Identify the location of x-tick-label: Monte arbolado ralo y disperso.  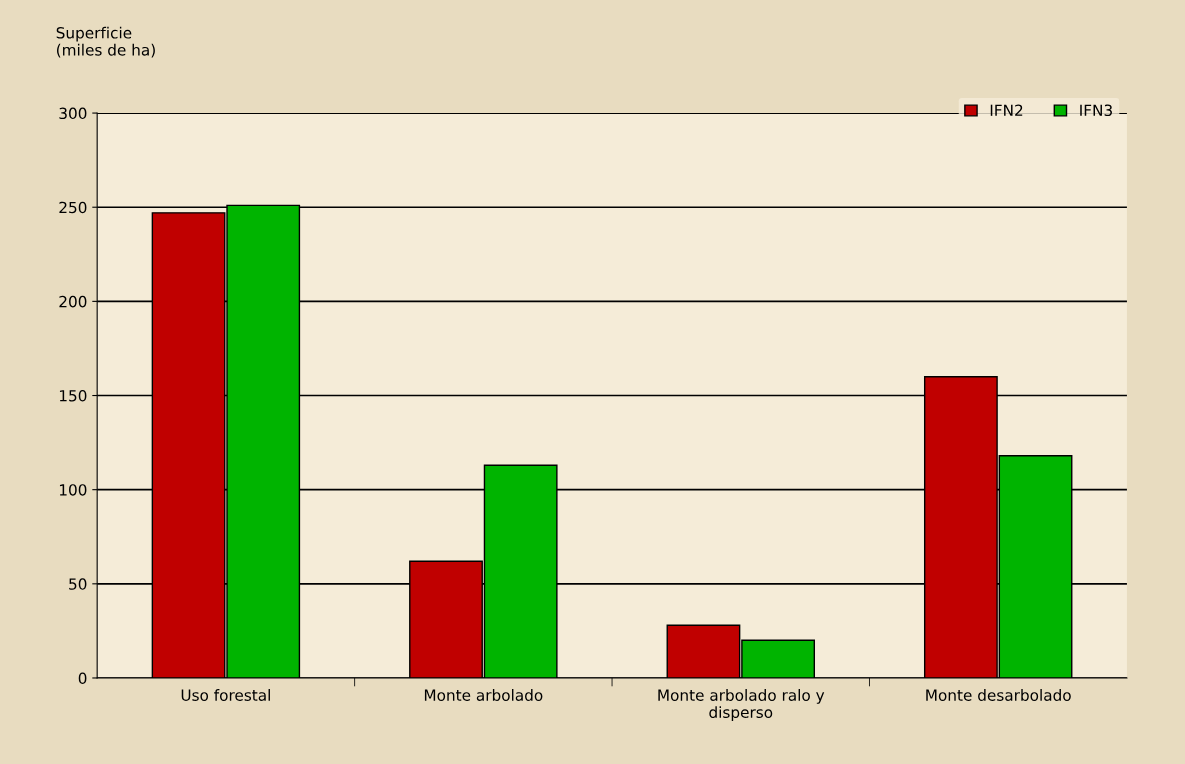
(741, 705).